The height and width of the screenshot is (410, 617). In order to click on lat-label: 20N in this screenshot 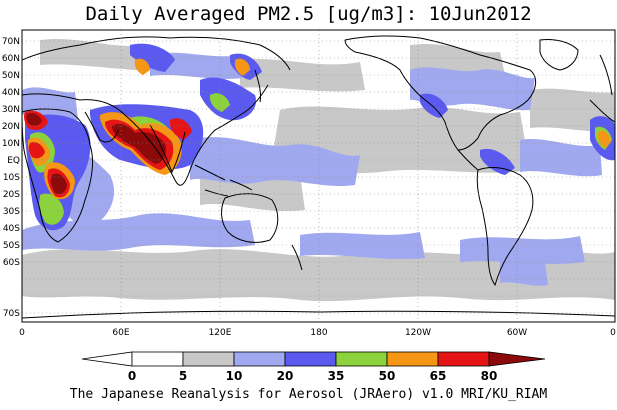, I will do `click(11, 127)`.